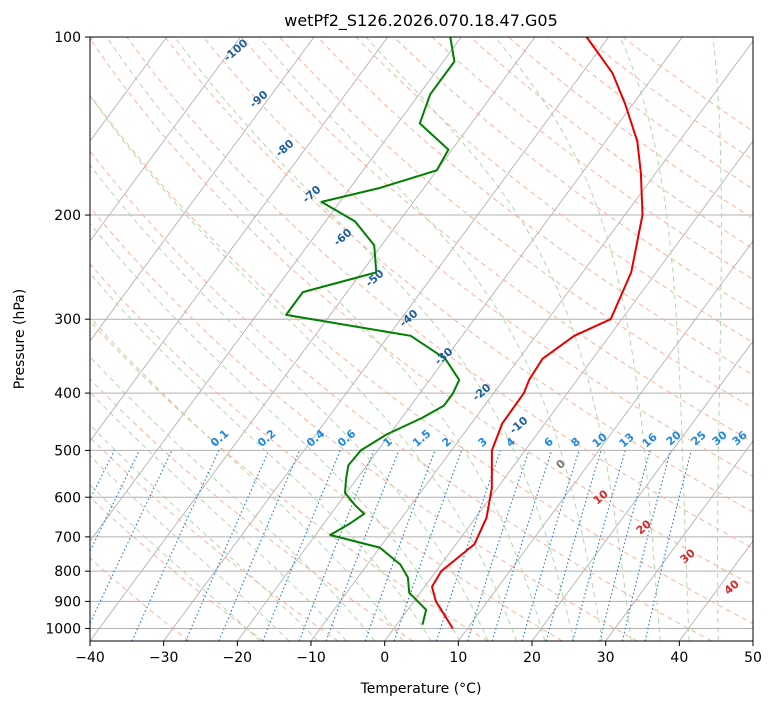  I want to click on x-tick-label: −20, so click(238, 658).